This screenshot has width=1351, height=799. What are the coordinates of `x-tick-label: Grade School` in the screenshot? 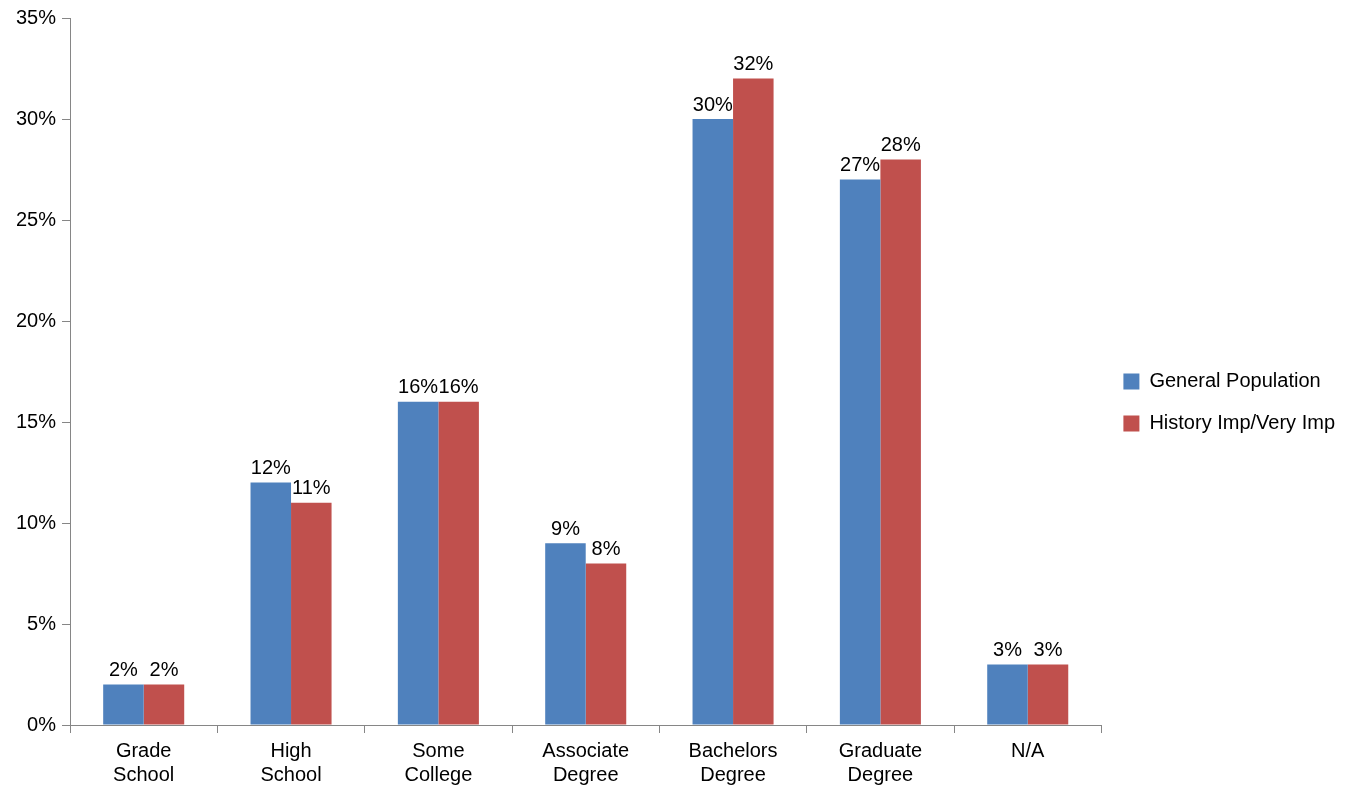 It's located at (144, 761).